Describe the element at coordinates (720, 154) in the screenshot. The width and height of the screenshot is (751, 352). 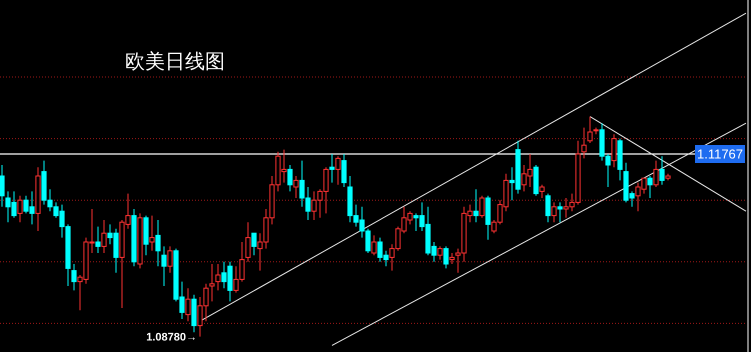
I see `ref-label: 1.11767` at that location.